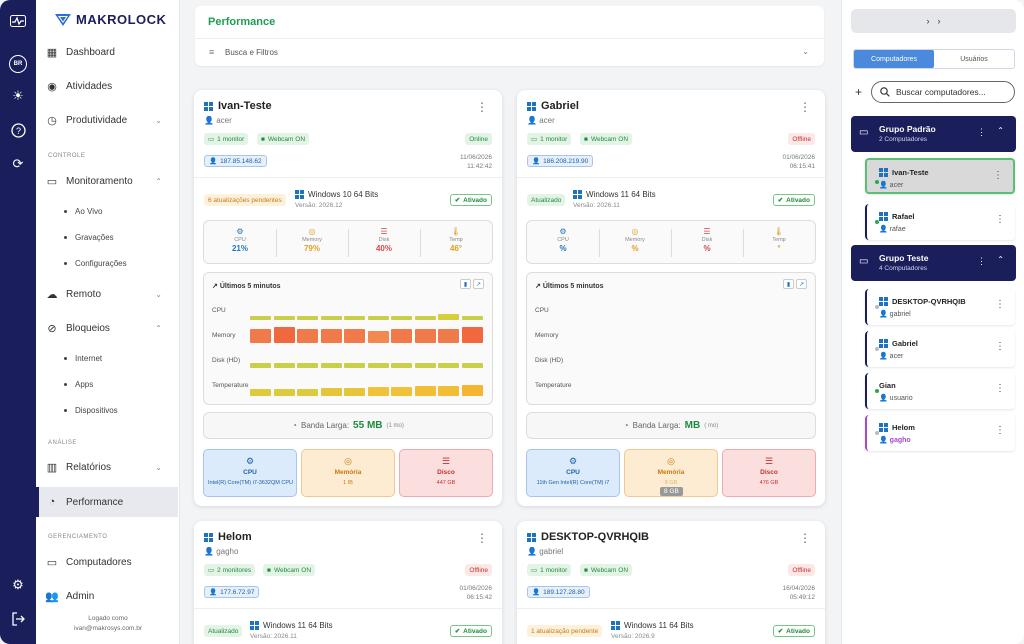 The image size is (1024, 644). What do you see at coordinates (95, 263) in the screenshot?
I see `nav-configuracoes: Configurações` at bounding box center [95, 263].